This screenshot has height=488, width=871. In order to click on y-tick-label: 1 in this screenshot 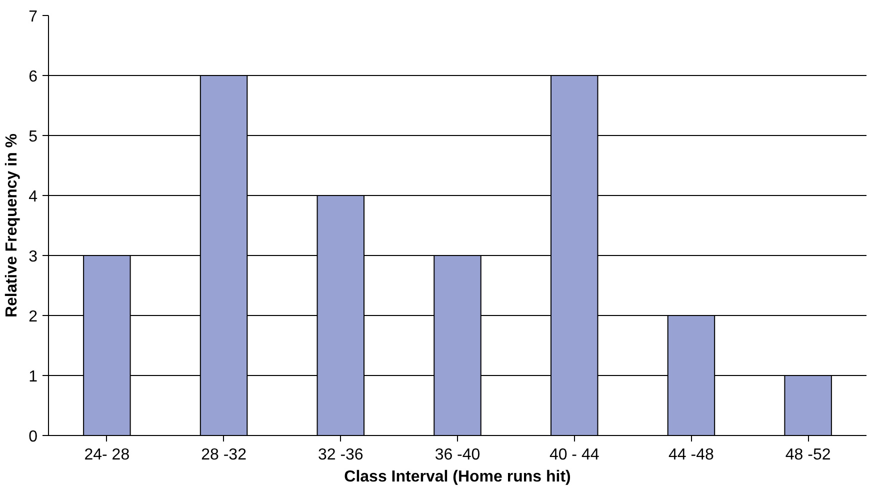, I will do `click(33, 377)`.